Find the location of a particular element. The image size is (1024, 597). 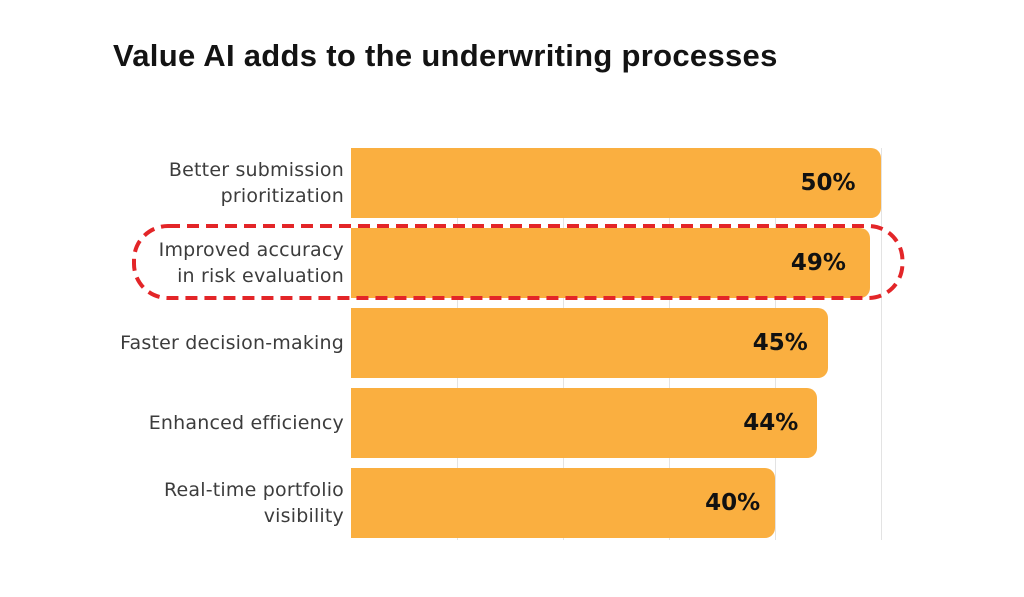

value-bar: 50% is located at coordinates (616, 183).